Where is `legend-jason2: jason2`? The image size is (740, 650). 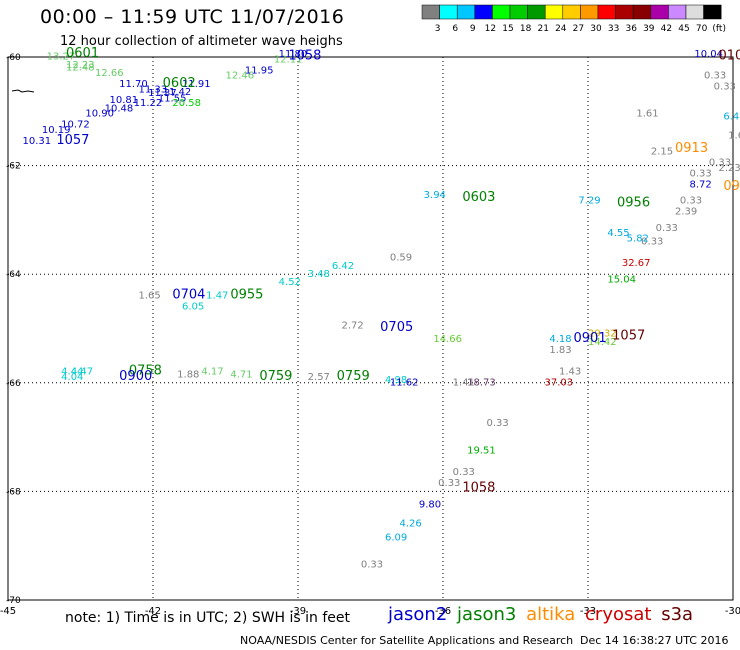 legend-jason2: jason2 is located at coordinates (418, 614).